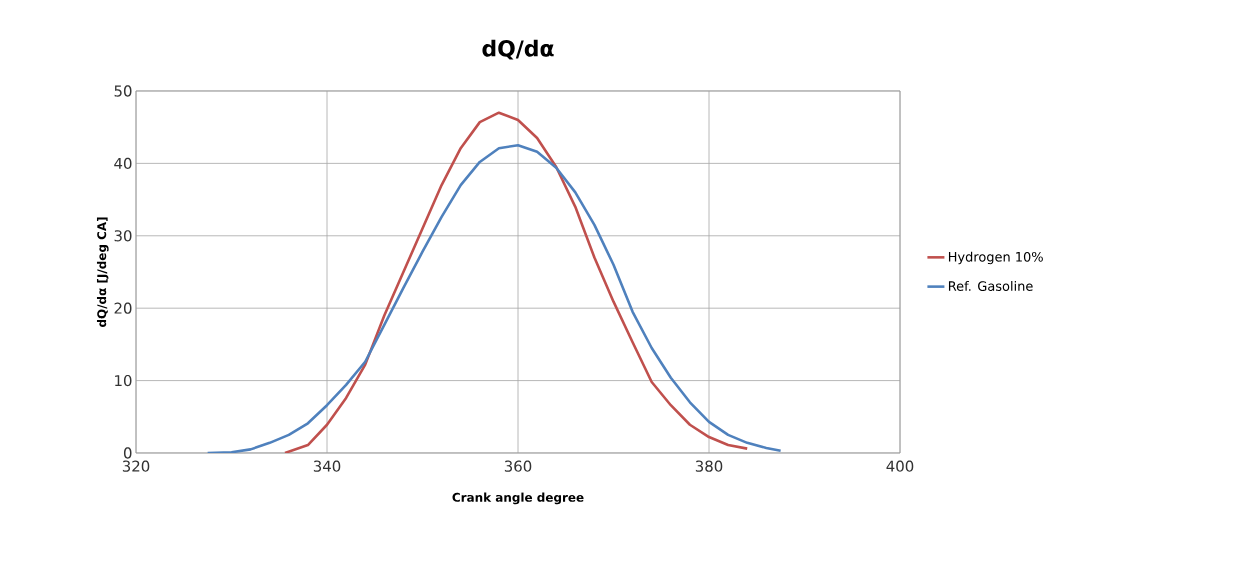  Describe the element at coordinates (136, 466) in the screenshot. I see `x-tick-label: 320` at that location.